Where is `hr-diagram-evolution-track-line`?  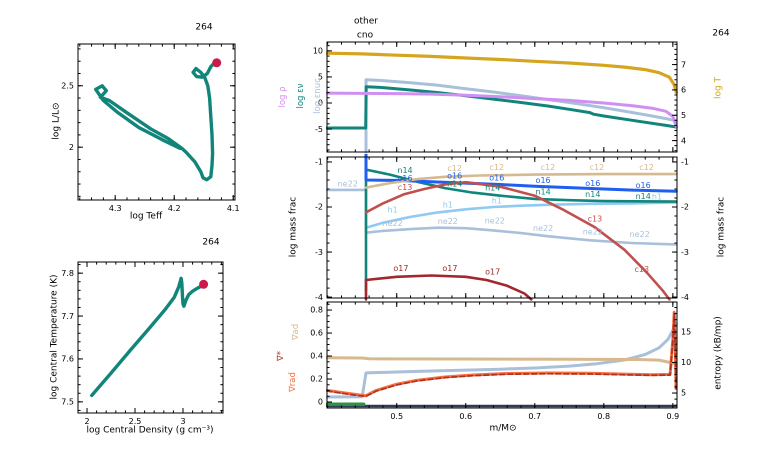 hr-diagram-evolution-track-line is located at coordinates (155, 121).